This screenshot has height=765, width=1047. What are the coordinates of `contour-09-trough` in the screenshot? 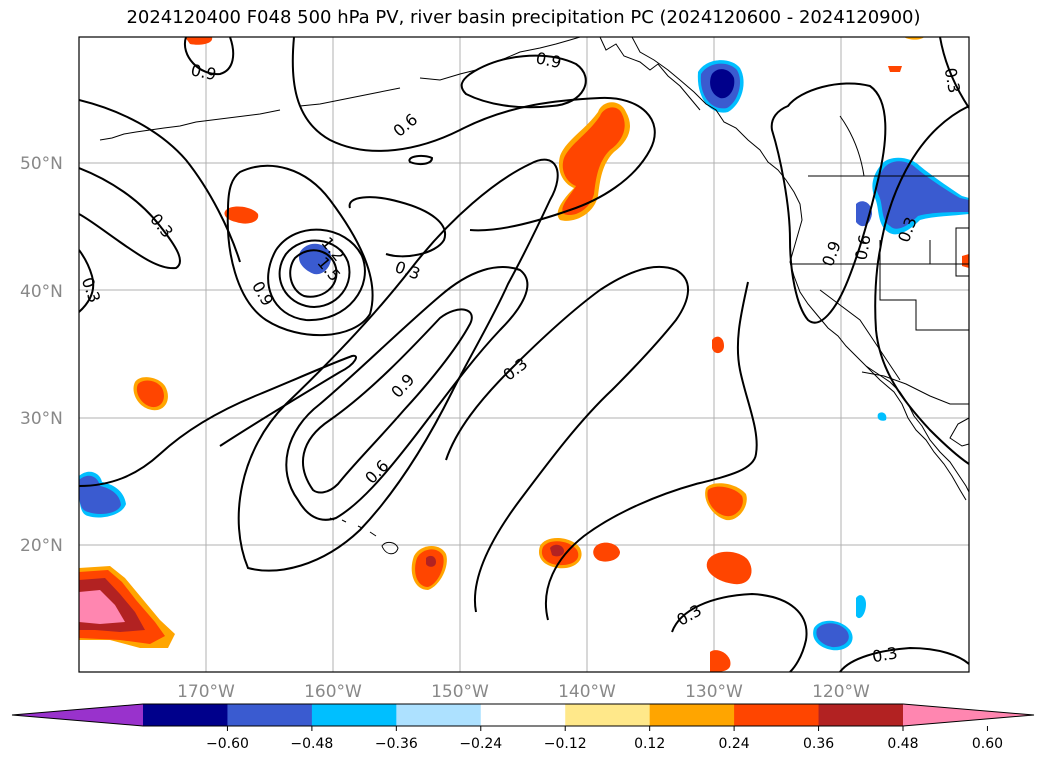 It's located at (387, 401).